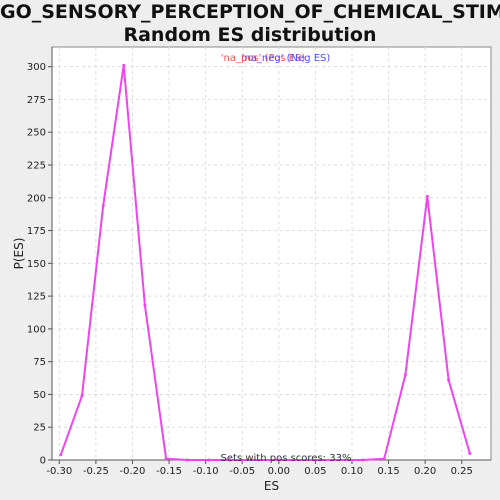 The width and height of the screenshot is (500, 500). What do you see at coordinates (263, 58) in the screenshot?
I see `legend-entry-pos: 'na_pos' (Pos ES)` at bounding box center [263, 58].